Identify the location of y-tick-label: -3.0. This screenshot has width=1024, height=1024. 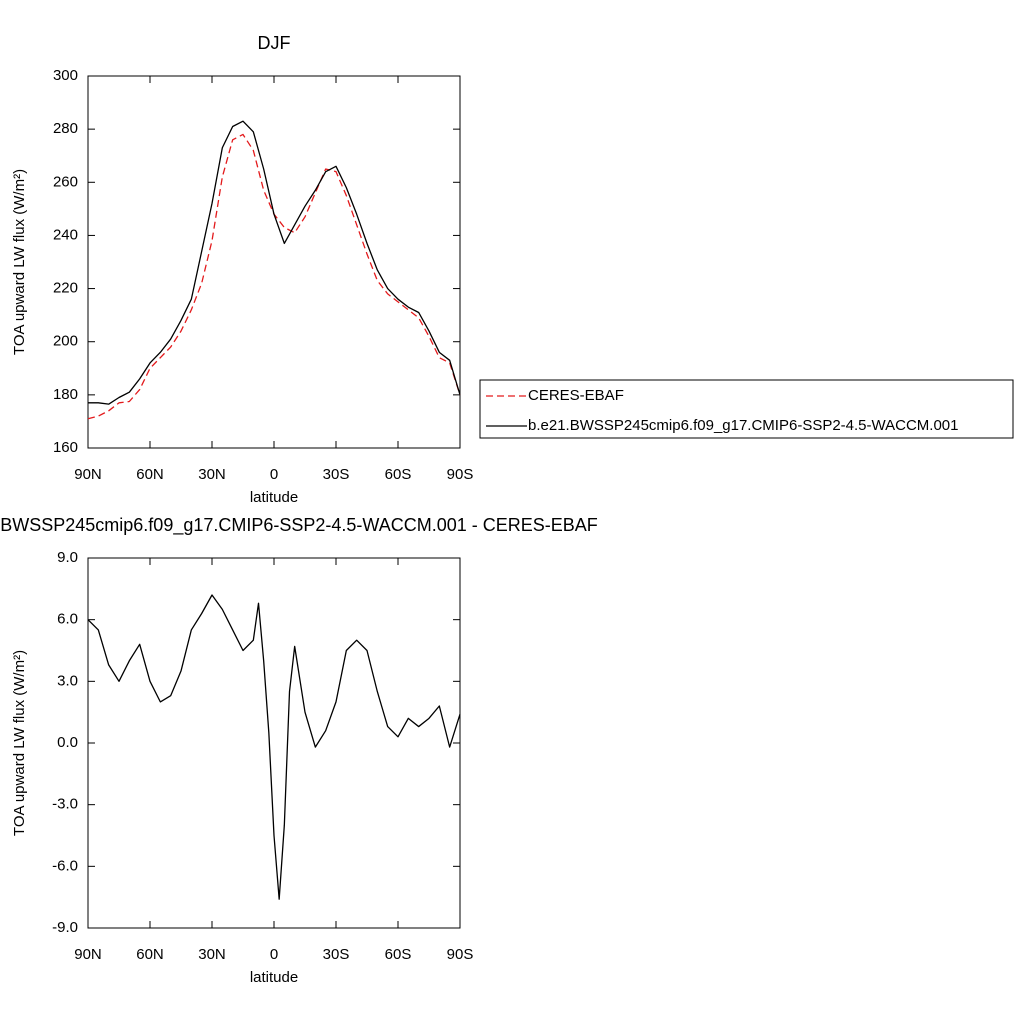
(65, 804).